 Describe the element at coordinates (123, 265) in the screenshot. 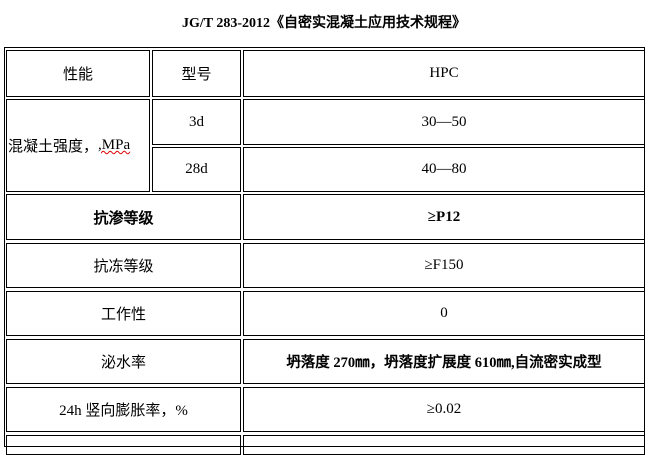

I see `frost-label: 抗冻等级` at that location.